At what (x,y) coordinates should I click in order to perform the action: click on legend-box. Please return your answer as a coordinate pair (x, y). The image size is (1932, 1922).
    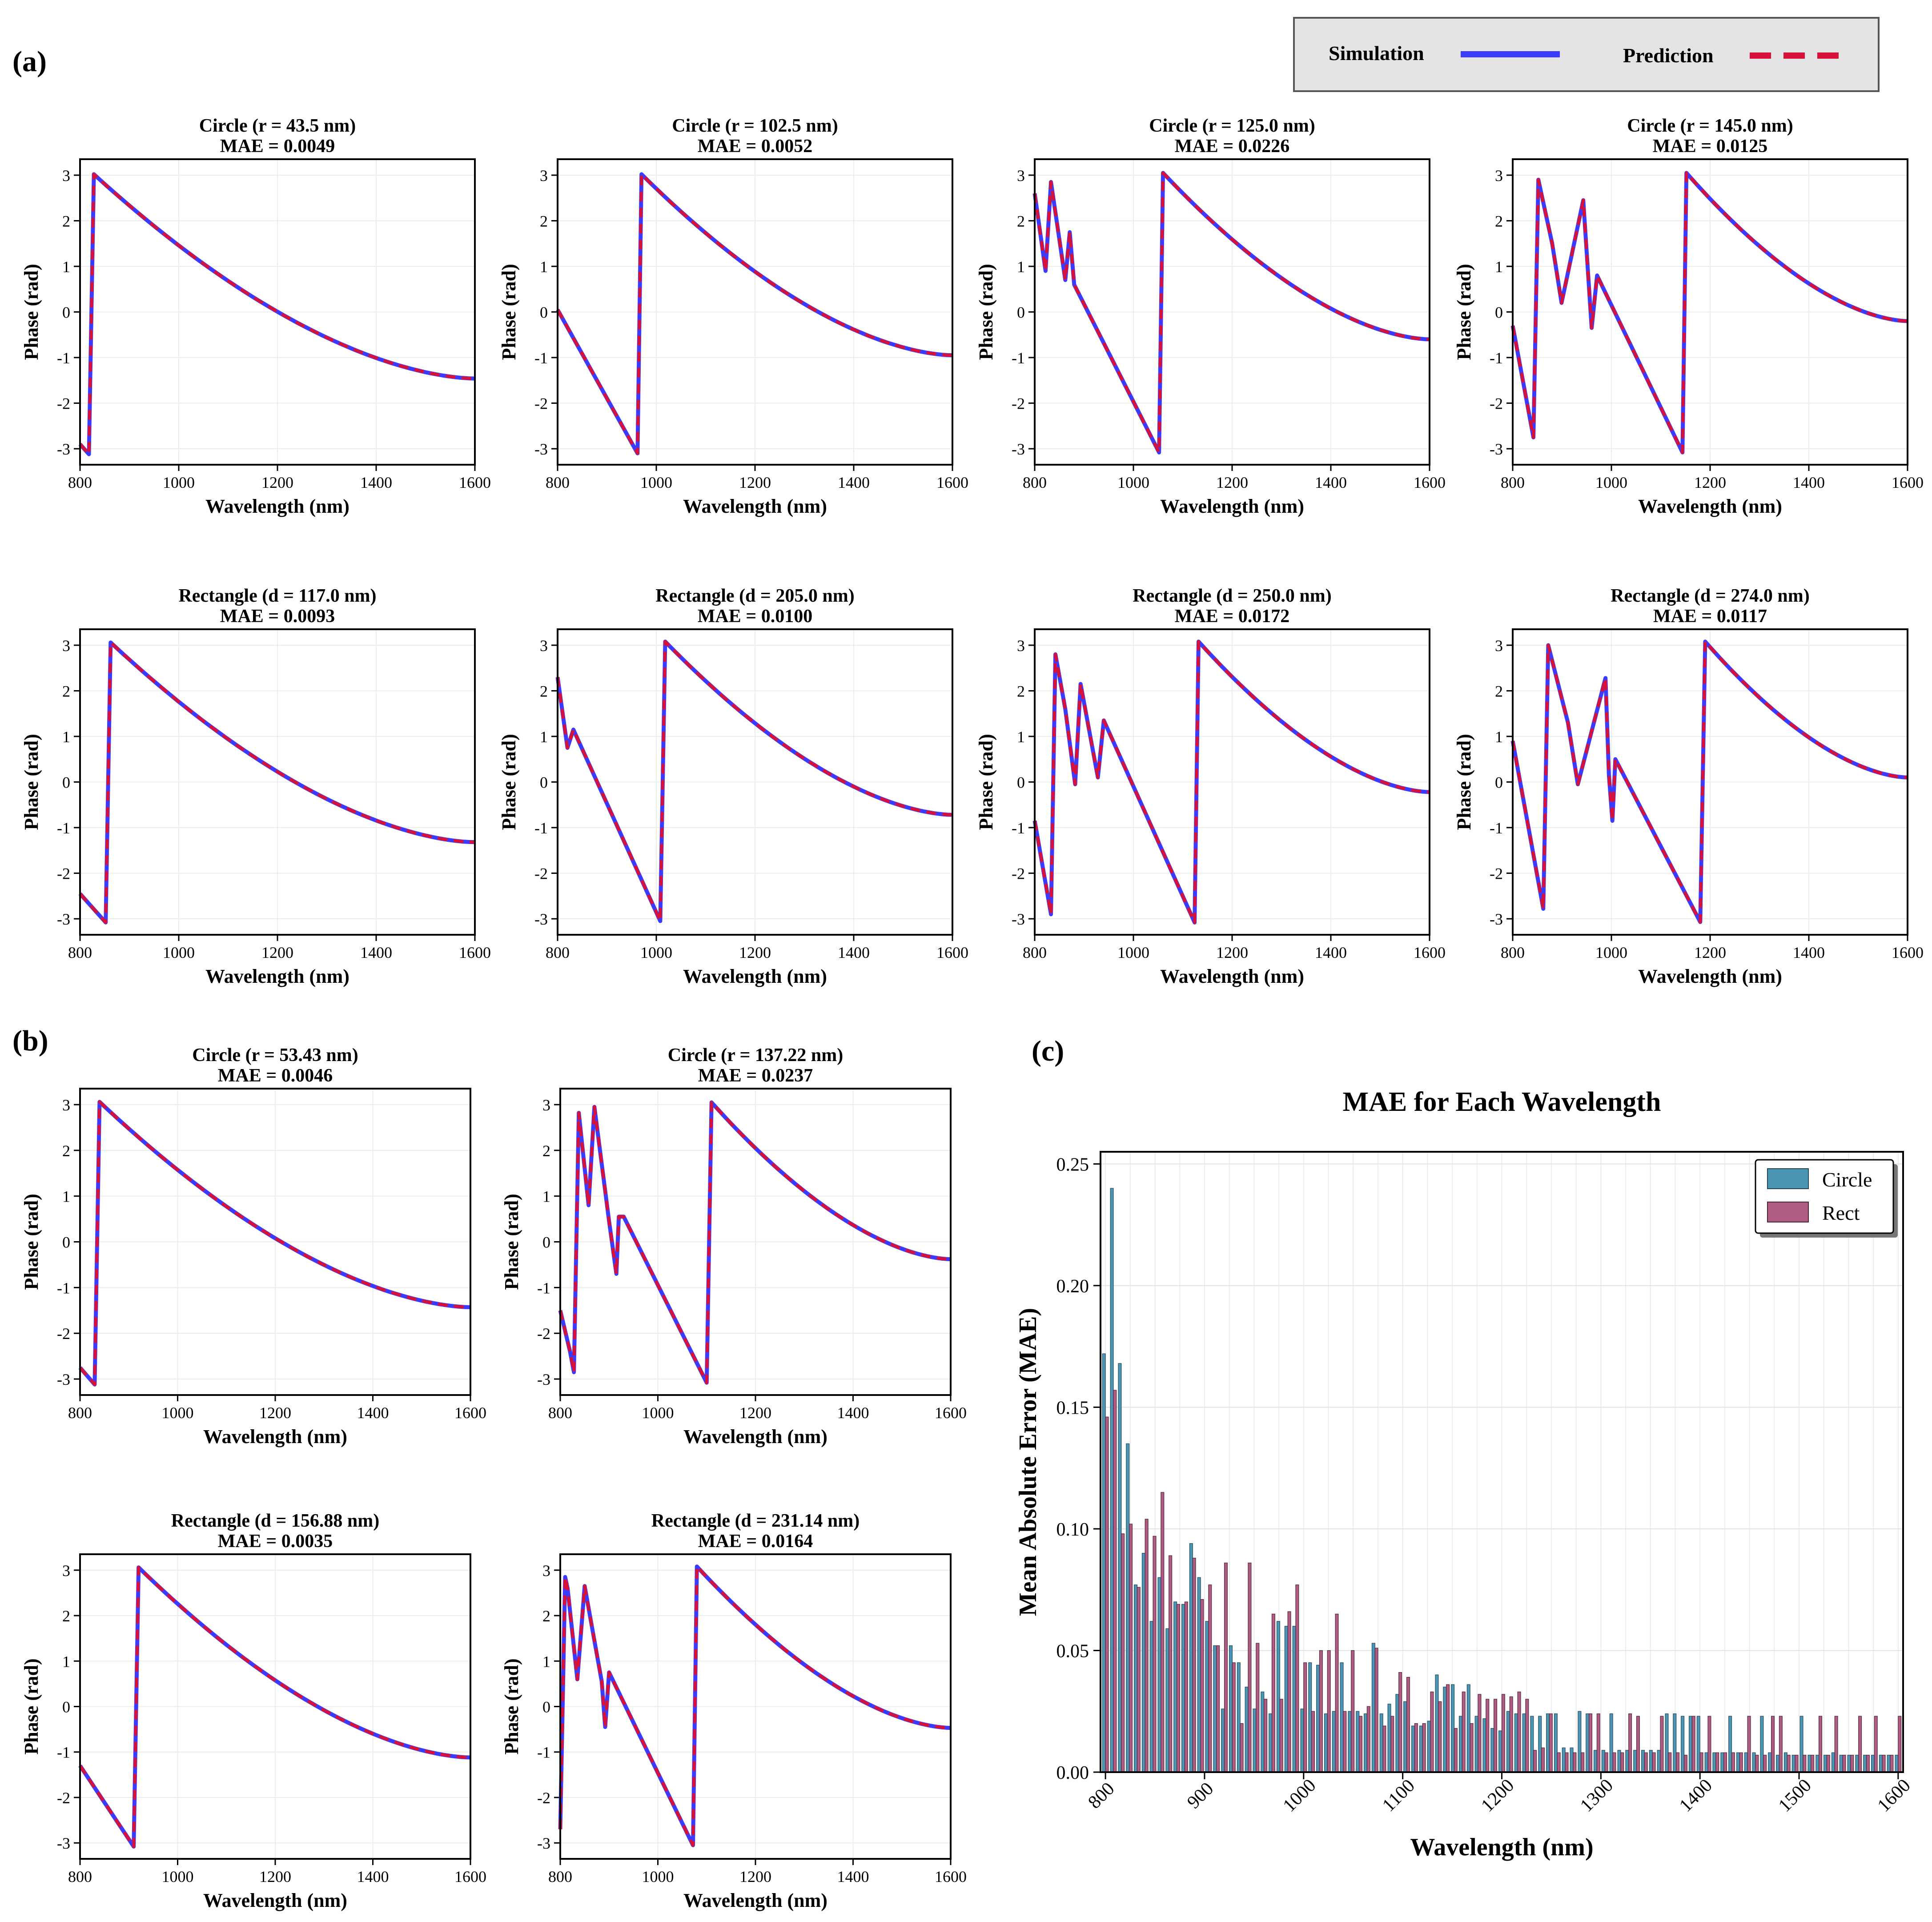
    Looking at the image, I should click on (1586, 55).